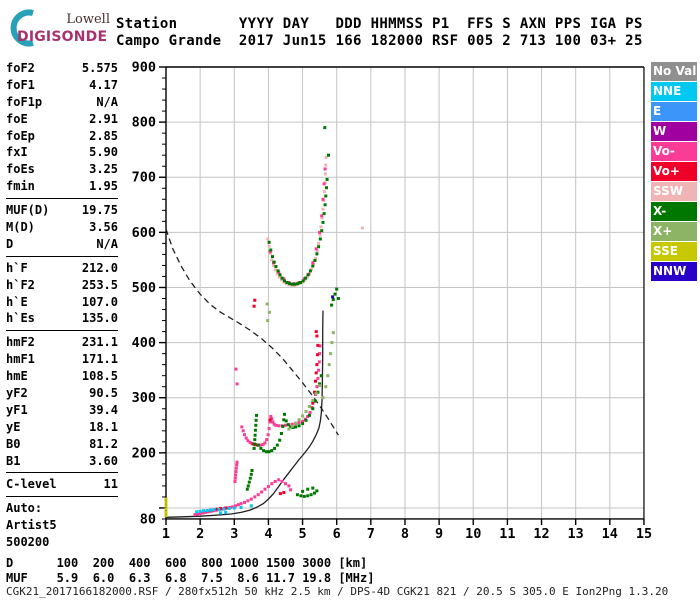 This screenshot has height=600, width=700. I want to click on auto-line-1: Artist5, so click(31, 525).